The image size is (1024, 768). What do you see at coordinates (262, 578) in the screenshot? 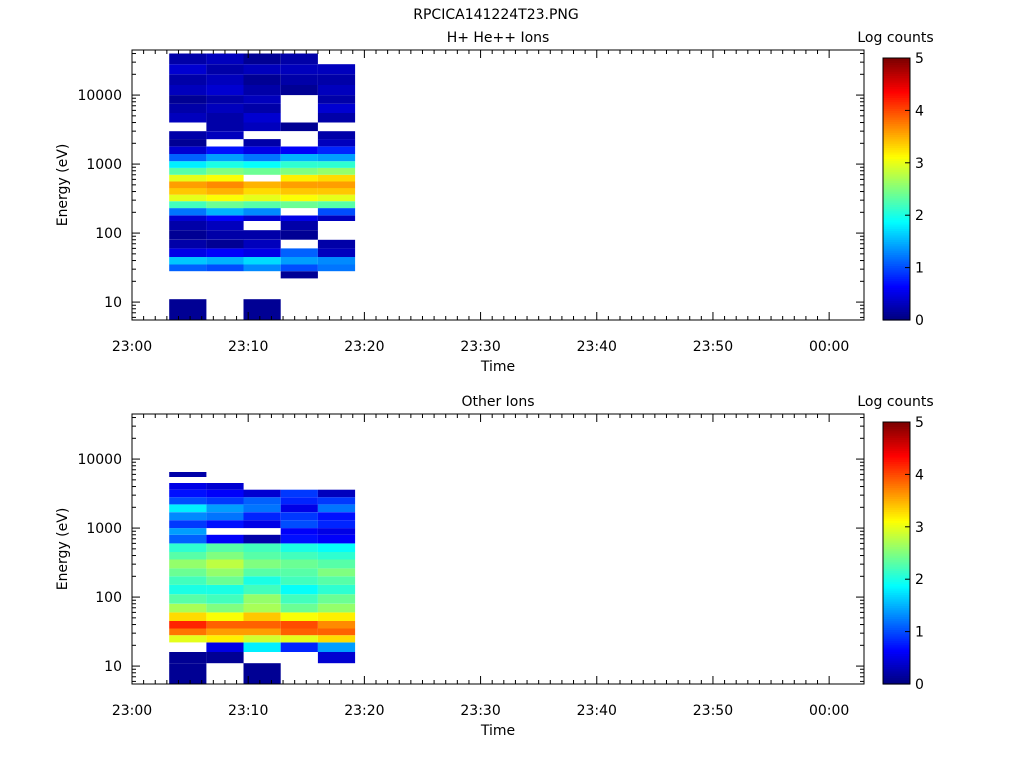
I see `heatmap-cells` at bounding box center [262, 578].